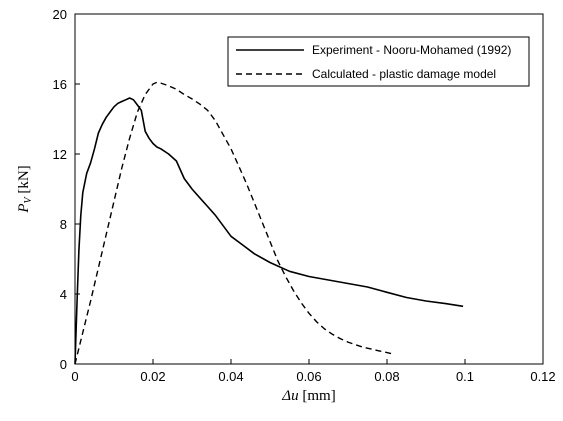 The image size is (563, 421). What do you see at coordinates (152, 376) in the screenshot?
I see `x-tick-label: 0.02` at bounding box center [152, 376].